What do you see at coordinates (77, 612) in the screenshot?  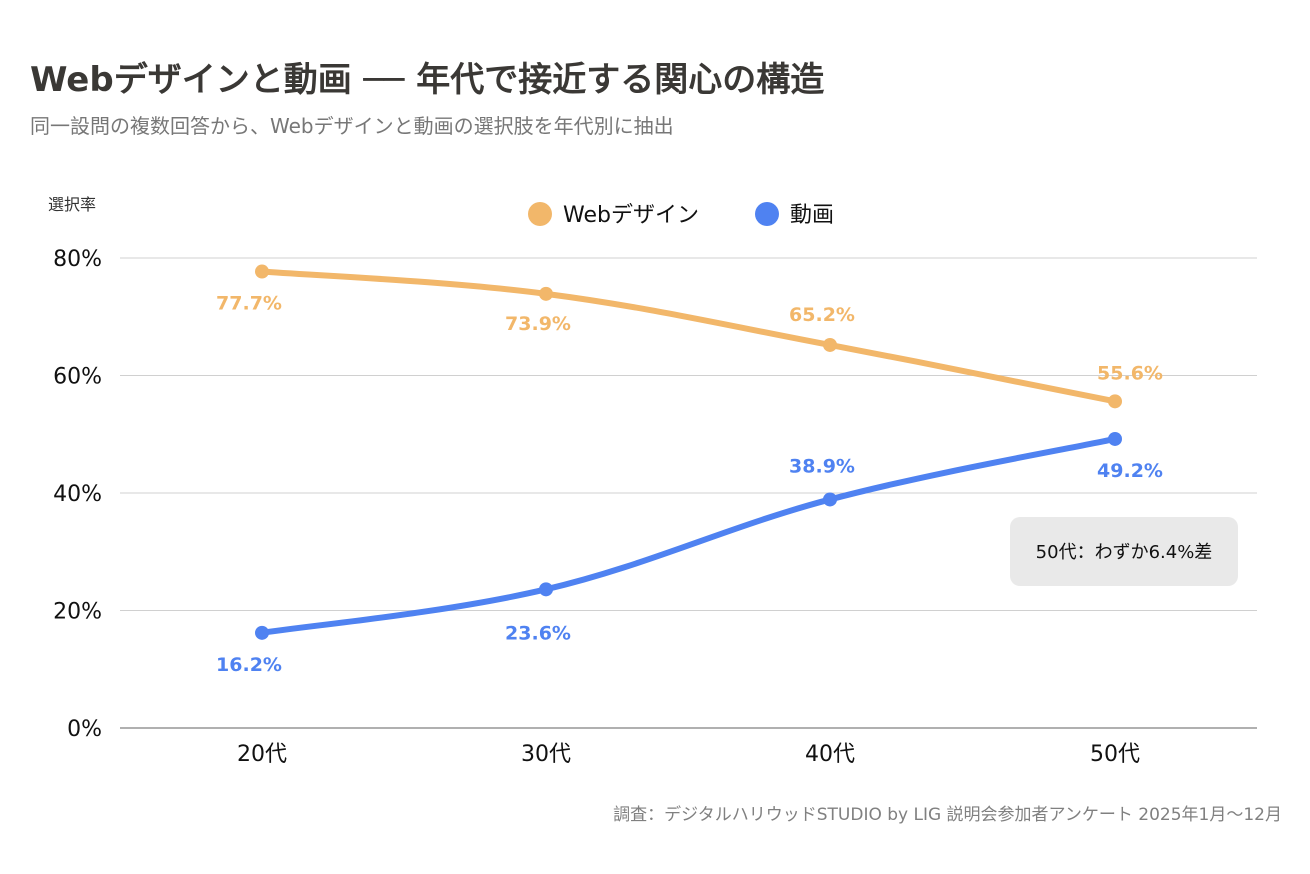 I see `y-tick-label: 20%` at bounding box center [77, 612].